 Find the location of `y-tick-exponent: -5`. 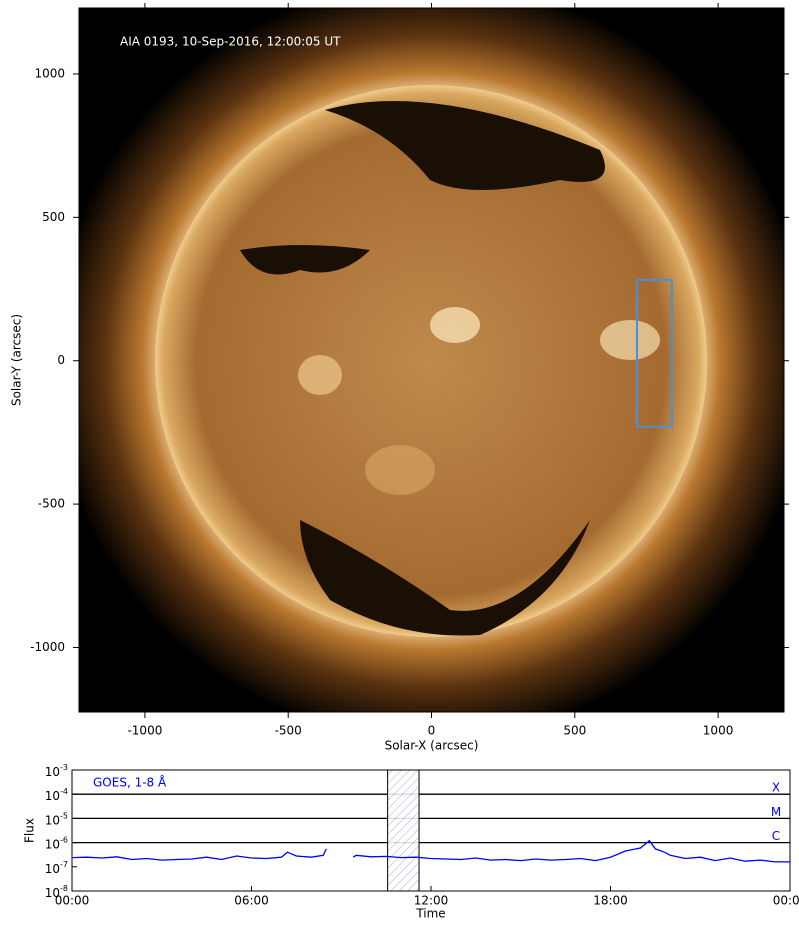

y-tick-exponent: -5 is located at coordinates (64, 815).